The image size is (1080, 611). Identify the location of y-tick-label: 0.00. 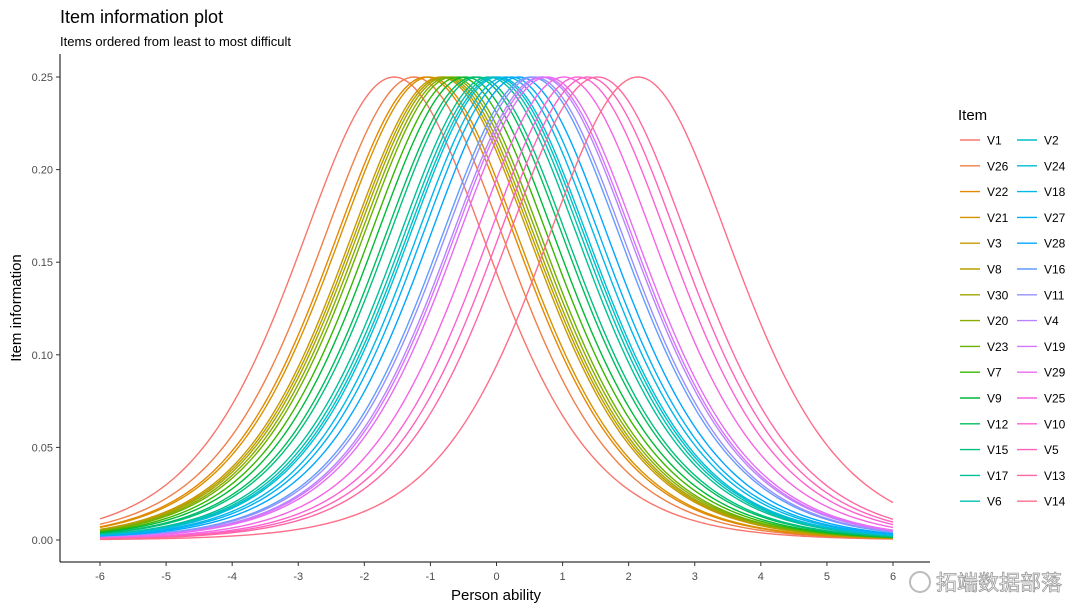
(42, 541).